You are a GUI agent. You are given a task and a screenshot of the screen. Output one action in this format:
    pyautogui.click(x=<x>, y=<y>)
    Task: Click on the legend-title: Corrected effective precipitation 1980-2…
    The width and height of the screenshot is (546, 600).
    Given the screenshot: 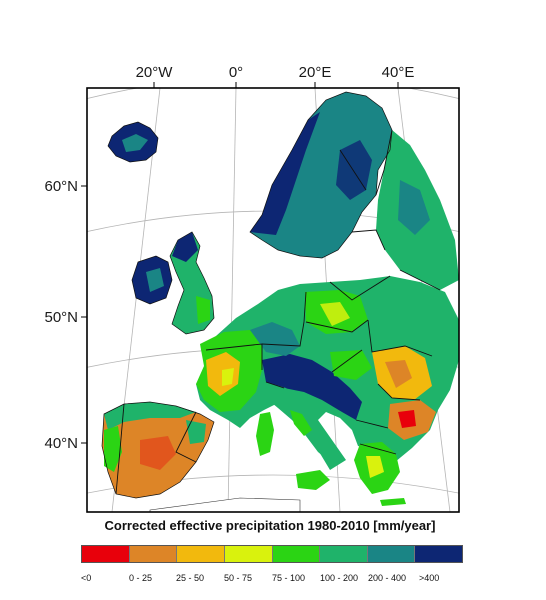 What is the action you would take?
    pyautogui.click(x=270, y=525)
    